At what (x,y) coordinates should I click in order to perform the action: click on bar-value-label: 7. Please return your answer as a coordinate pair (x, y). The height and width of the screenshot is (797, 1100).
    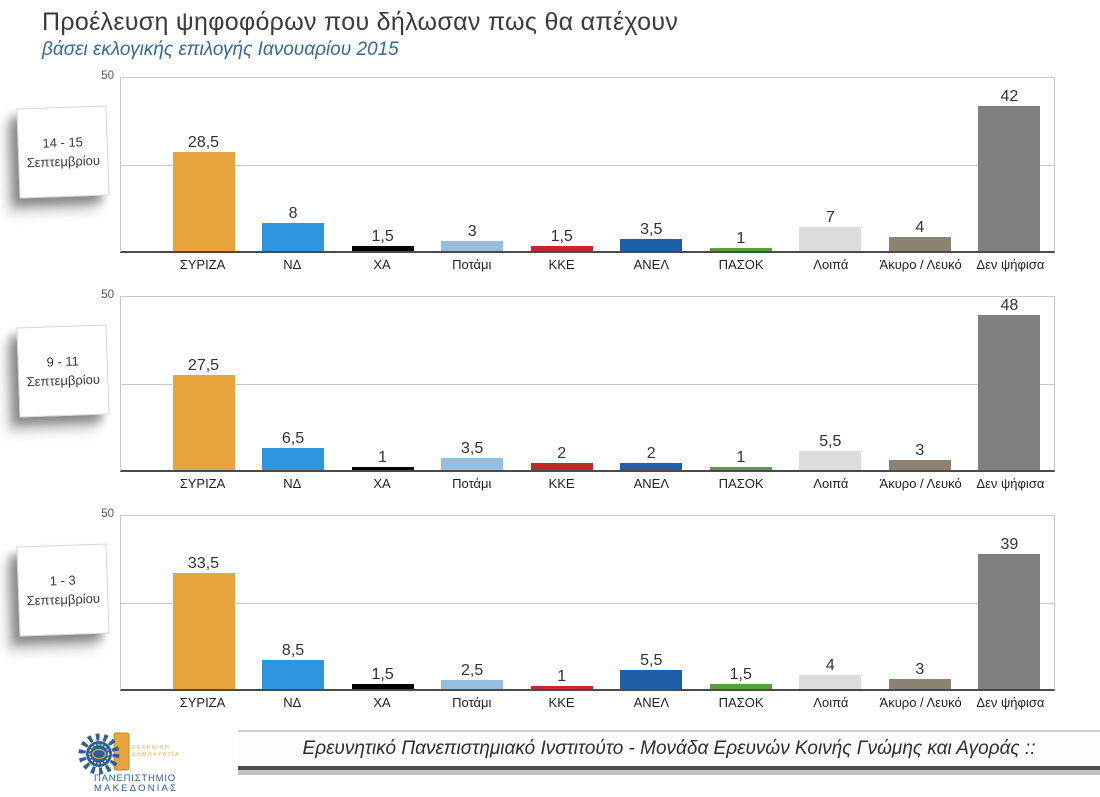
    Looking at the image, I should click on (830, 217).